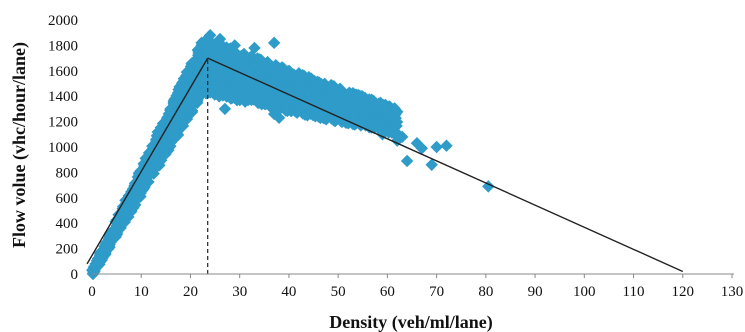 This screenshot has height=332, width=745. What do you see at coordinates (535, 292) in the screenshot?
I see `x-tick-label: 90` at bounding box center [535, 292].